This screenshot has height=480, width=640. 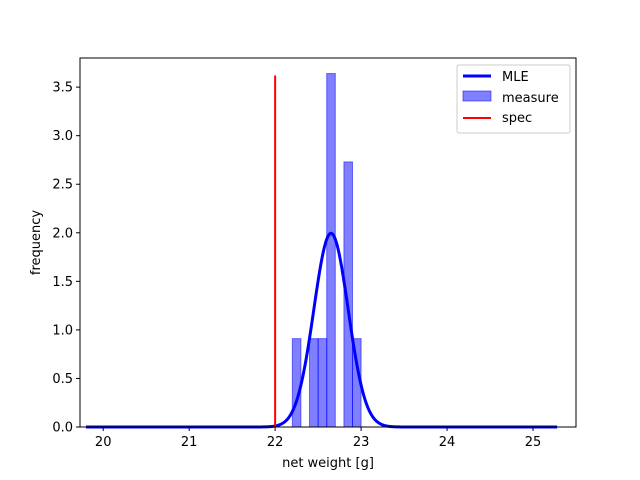 What do you see at coordinates (275, 442) in the screenshot?
I see `x-tick-label: 22` at bounding box center [275, 442].